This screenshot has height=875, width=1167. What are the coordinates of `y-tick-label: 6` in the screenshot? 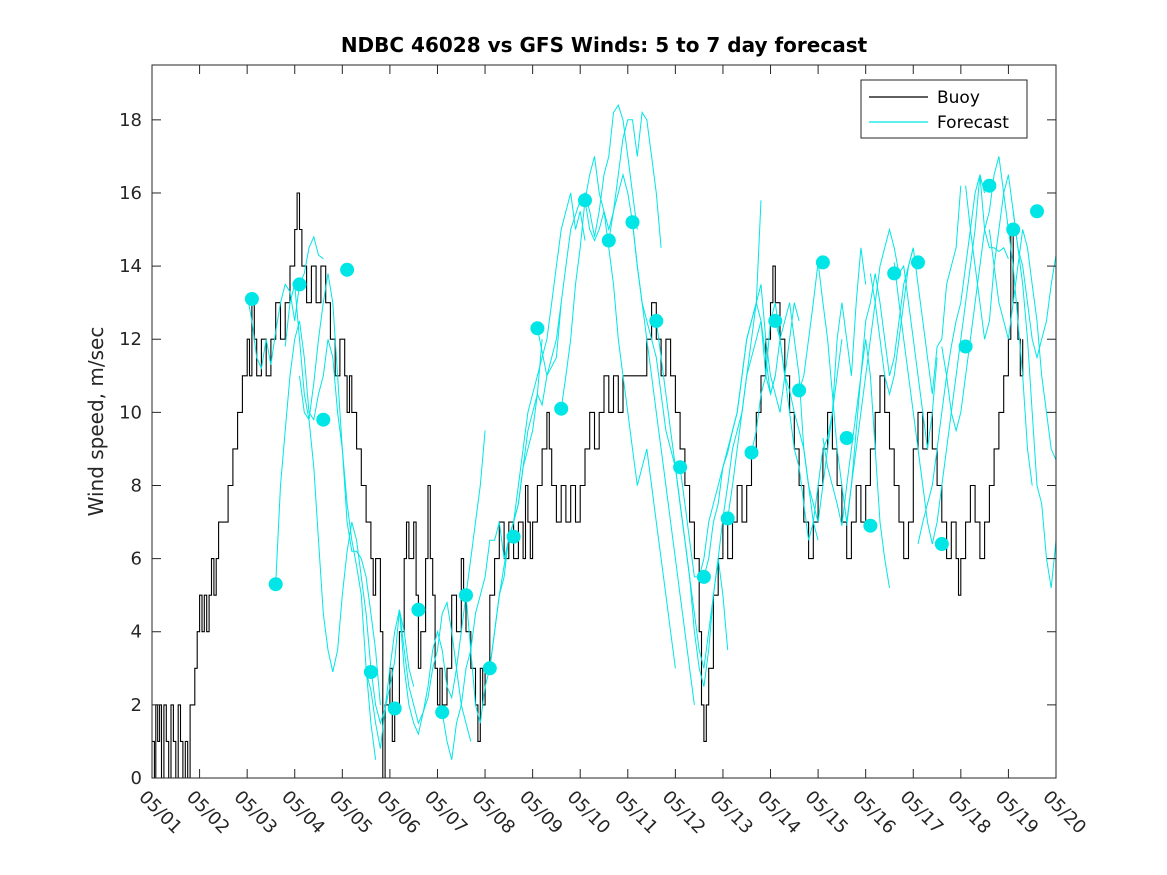 It's located at (136, 559).